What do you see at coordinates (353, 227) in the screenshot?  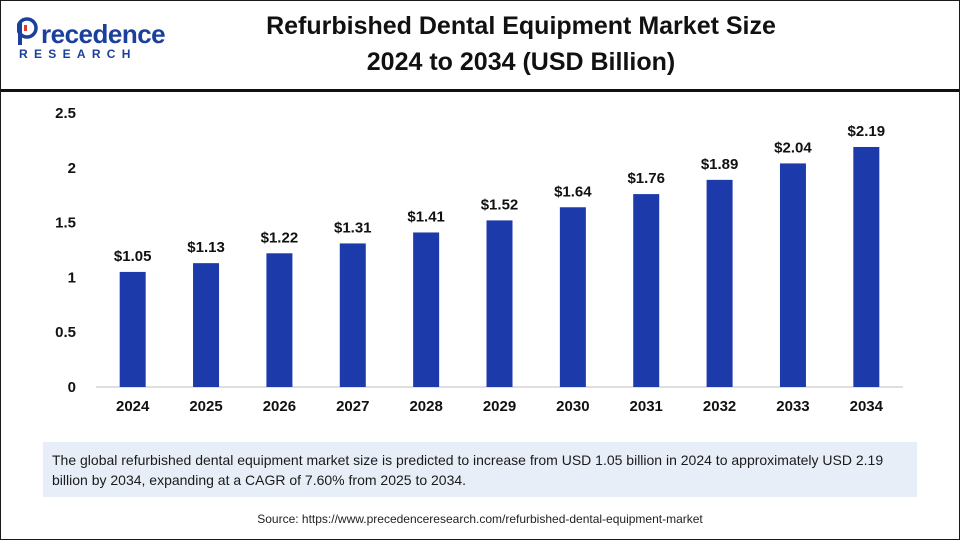 I see `data-label: $1.31` at bounding box center [353, 227].